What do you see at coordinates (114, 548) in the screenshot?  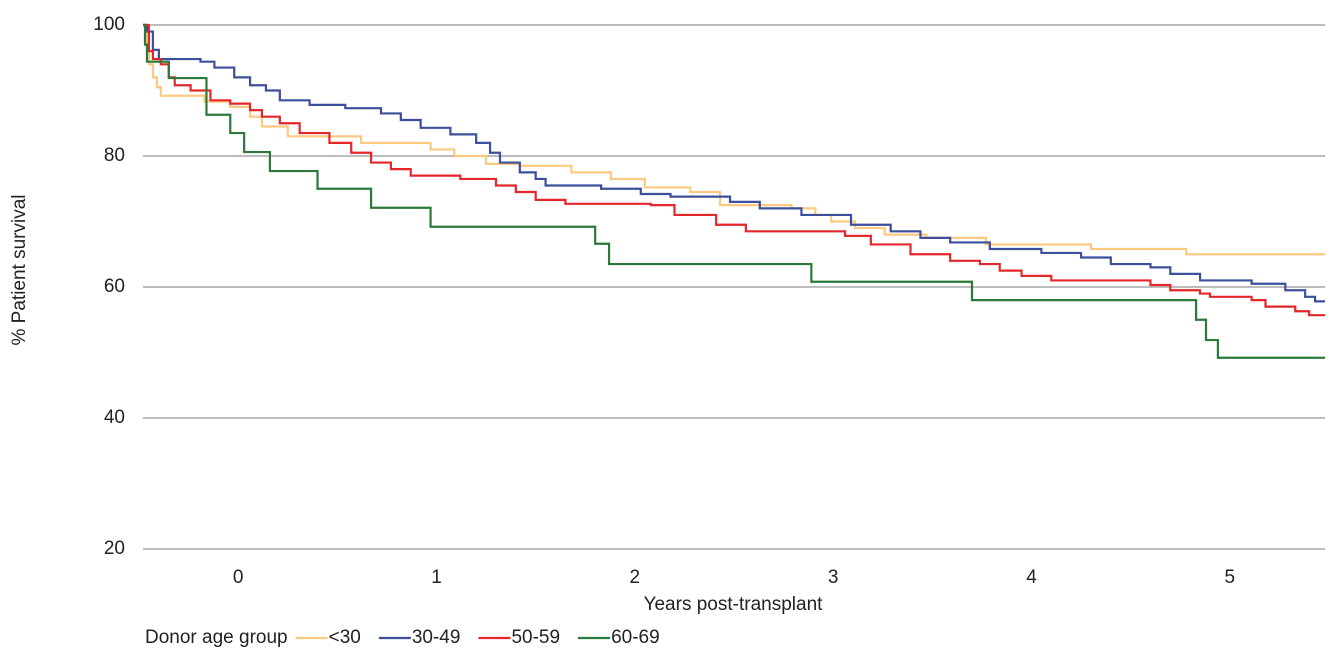 I see `y-tick-label: 20` at bounding box center [114, 548].